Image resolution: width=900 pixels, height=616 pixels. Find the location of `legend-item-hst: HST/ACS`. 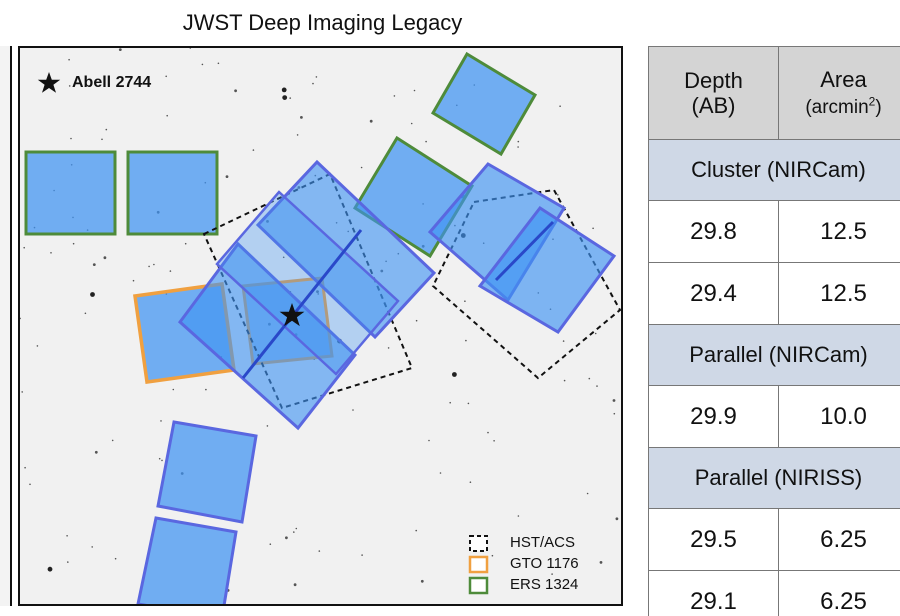

legend-item-hst: HST/ACS is located at coordinates (532, 542).